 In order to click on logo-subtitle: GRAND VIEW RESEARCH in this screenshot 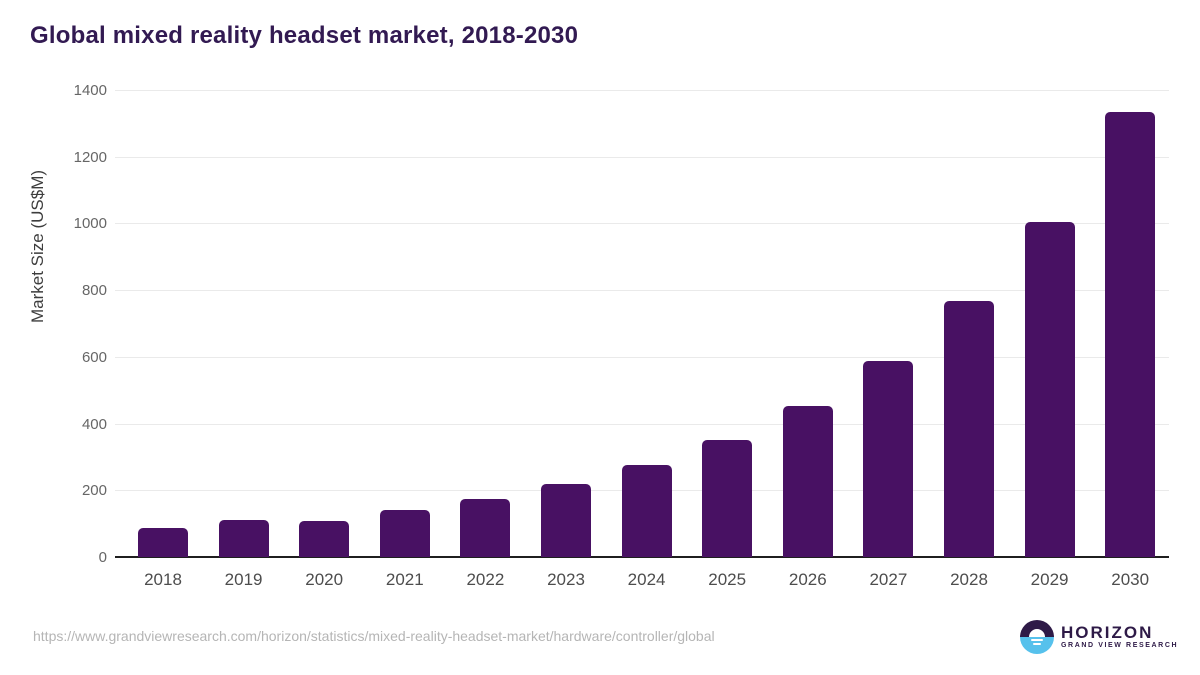, I will do `click(1120, 645)`.